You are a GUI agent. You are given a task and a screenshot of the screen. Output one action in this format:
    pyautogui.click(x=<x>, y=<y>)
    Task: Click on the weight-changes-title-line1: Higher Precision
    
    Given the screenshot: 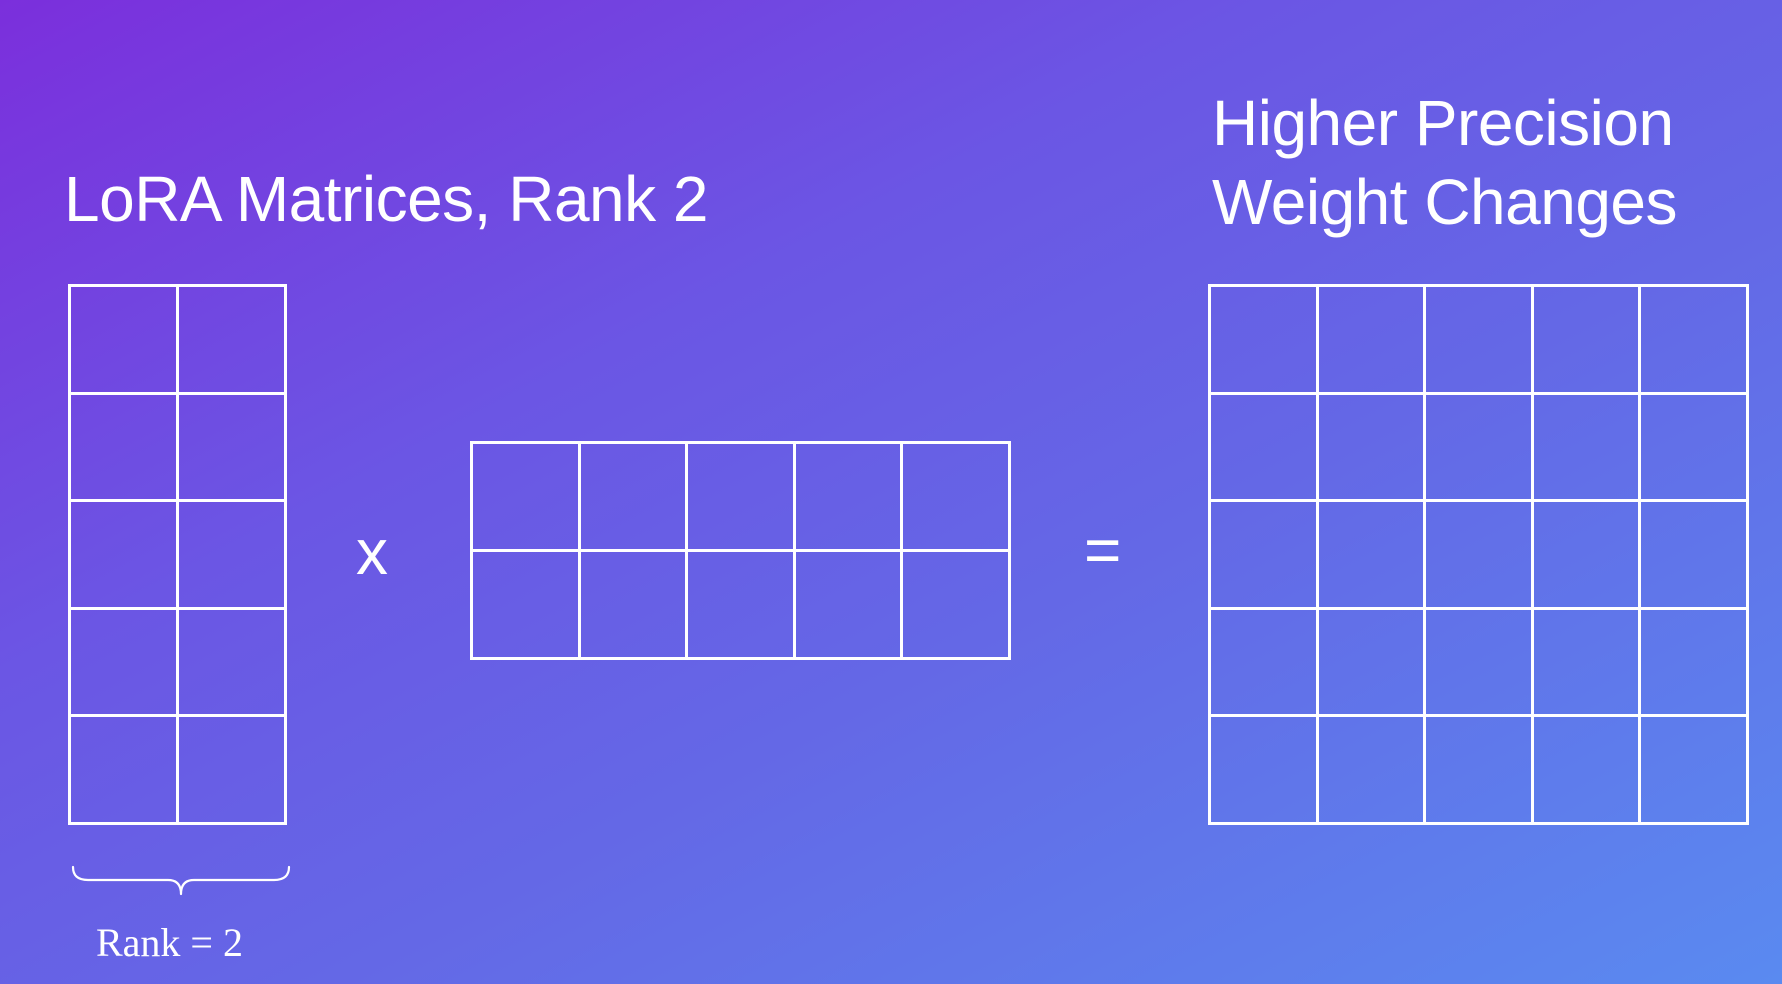 What is the action you would take?
    pyautogui.click(x=1443, y=123)
    